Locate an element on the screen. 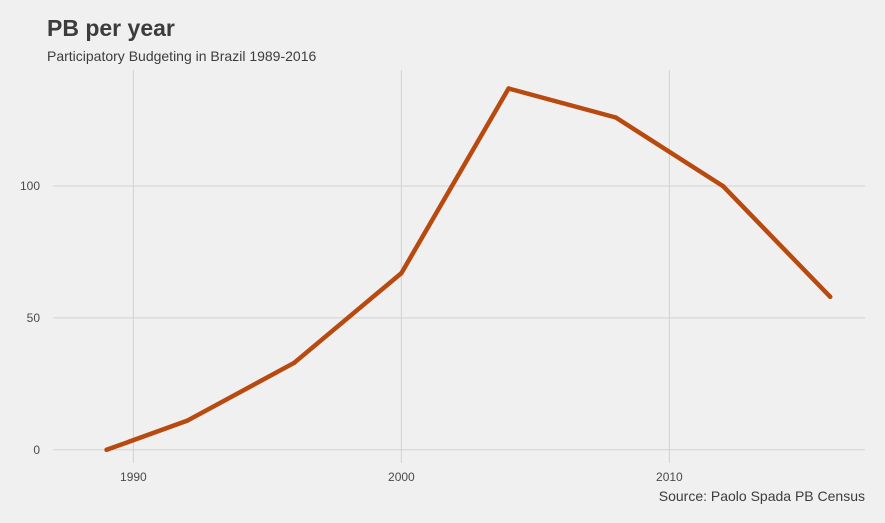 This screenshot has height=523, width=885. y-tick-label: 100 is located at coordinates (30, 186).